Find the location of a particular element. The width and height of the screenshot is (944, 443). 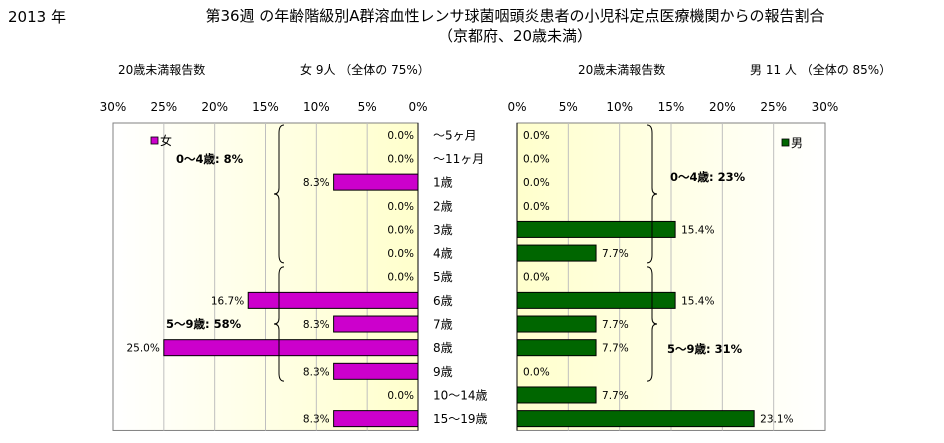

male-count-label: 20歳未満報告数 is located at coordinates (622, 70).